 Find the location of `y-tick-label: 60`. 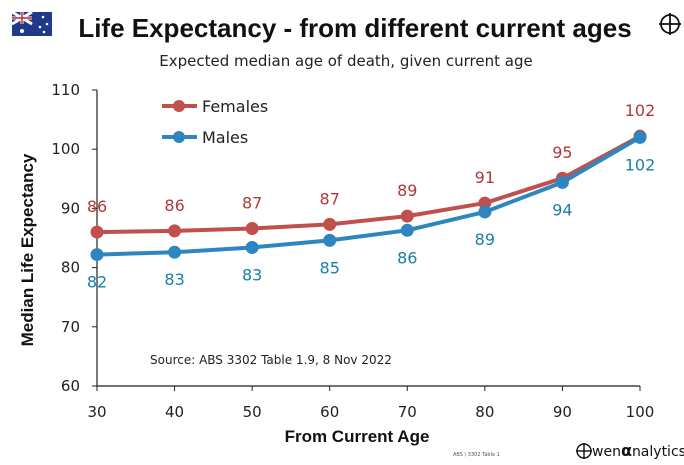

y-tick-label: 60 is located at coordinates (70, 386).